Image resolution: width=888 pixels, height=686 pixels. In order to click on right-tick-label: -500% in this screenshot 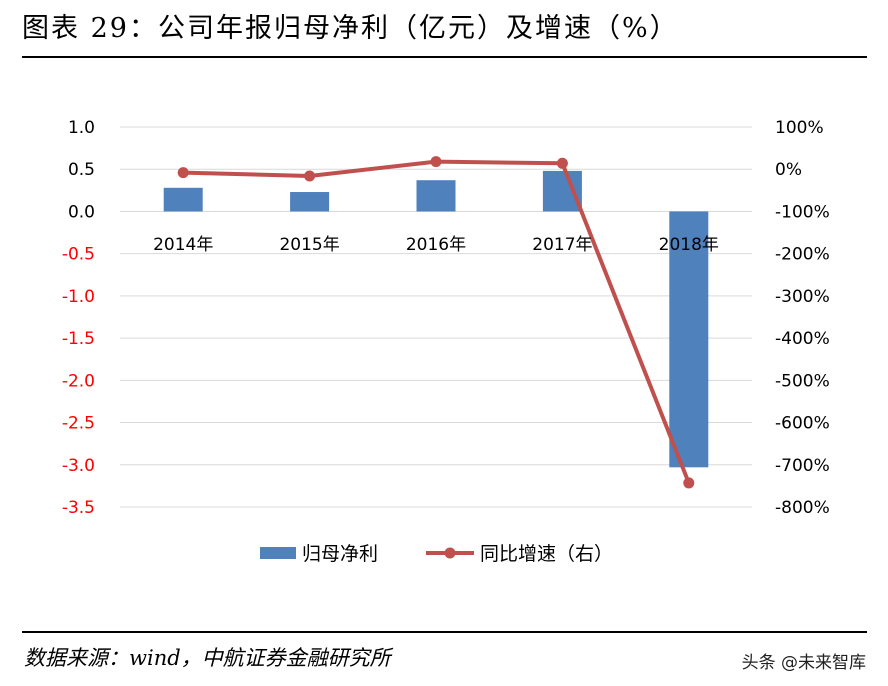, I will do `click(802, 381)`.